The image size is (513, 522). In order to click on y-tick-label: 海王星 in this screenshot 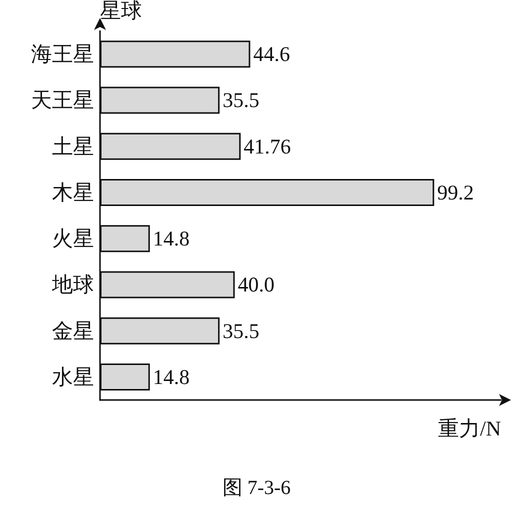, I will do `click(62, 54)`.